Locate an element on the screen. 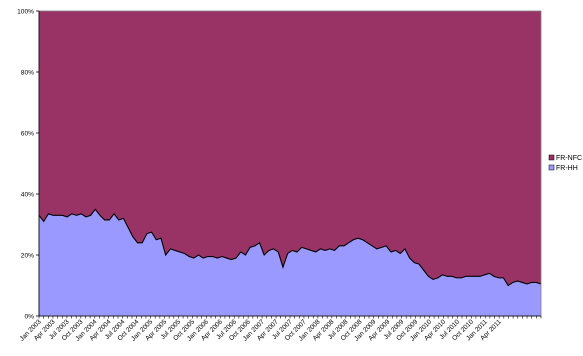 Image resolution: width=583 pixels, height=356 pixels. y-tick-label: 80% is located at coordinates (27, 72).